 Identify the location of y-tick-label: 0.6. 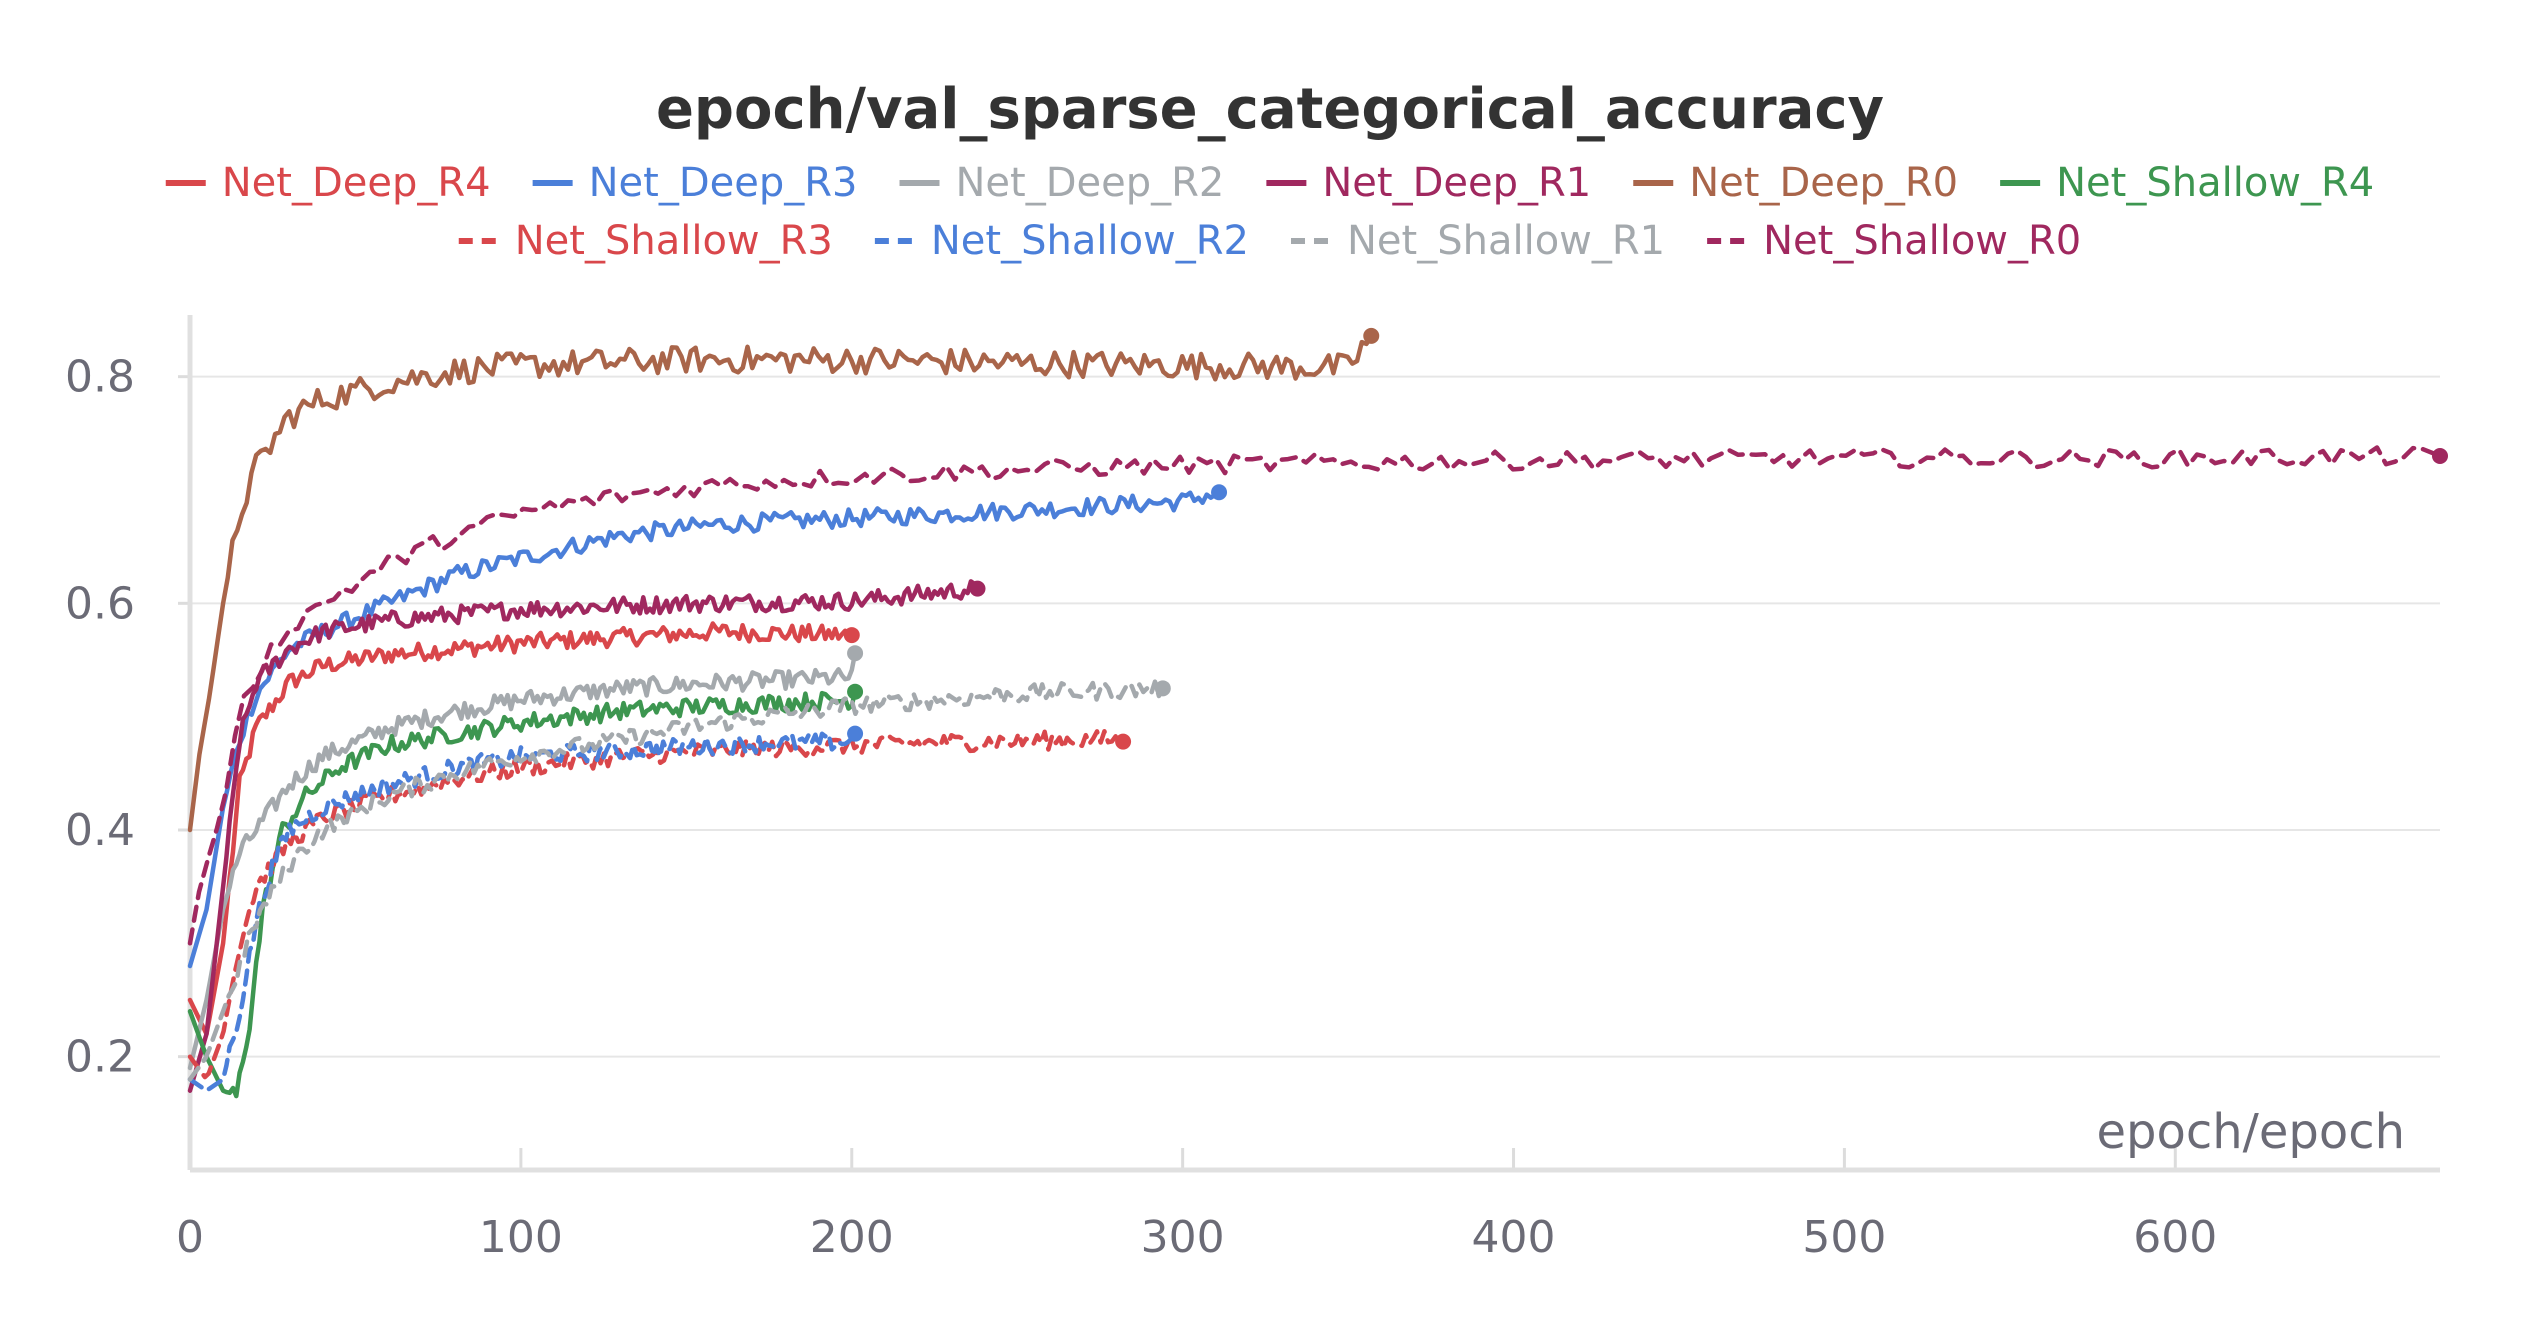
(100, 603).